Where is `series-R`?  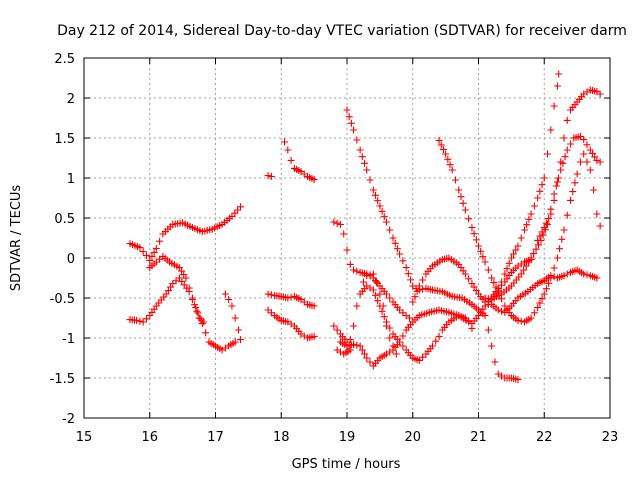
series-R is located at coordinates (569, 165).